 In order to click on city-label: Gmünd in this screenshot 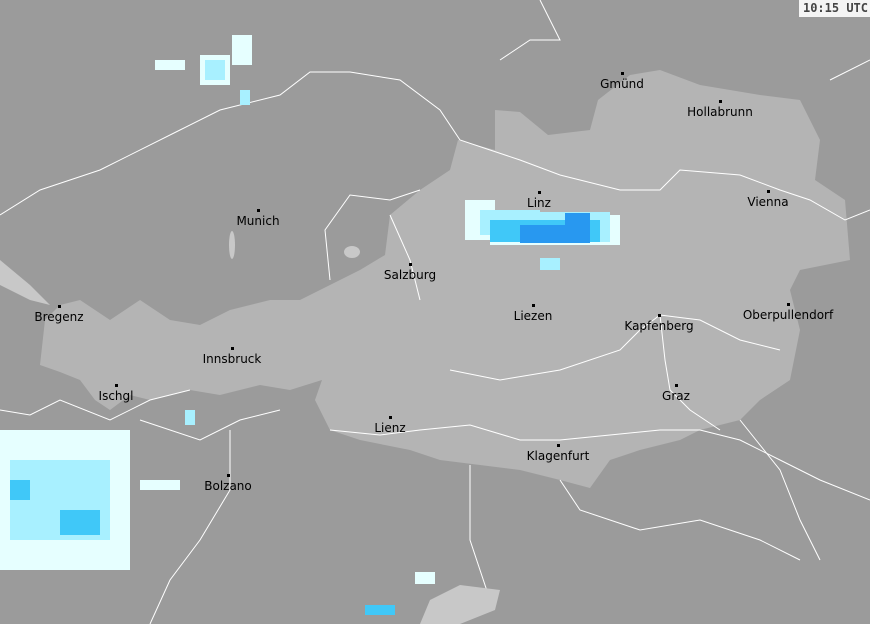, I will do `click(622, 84)`.